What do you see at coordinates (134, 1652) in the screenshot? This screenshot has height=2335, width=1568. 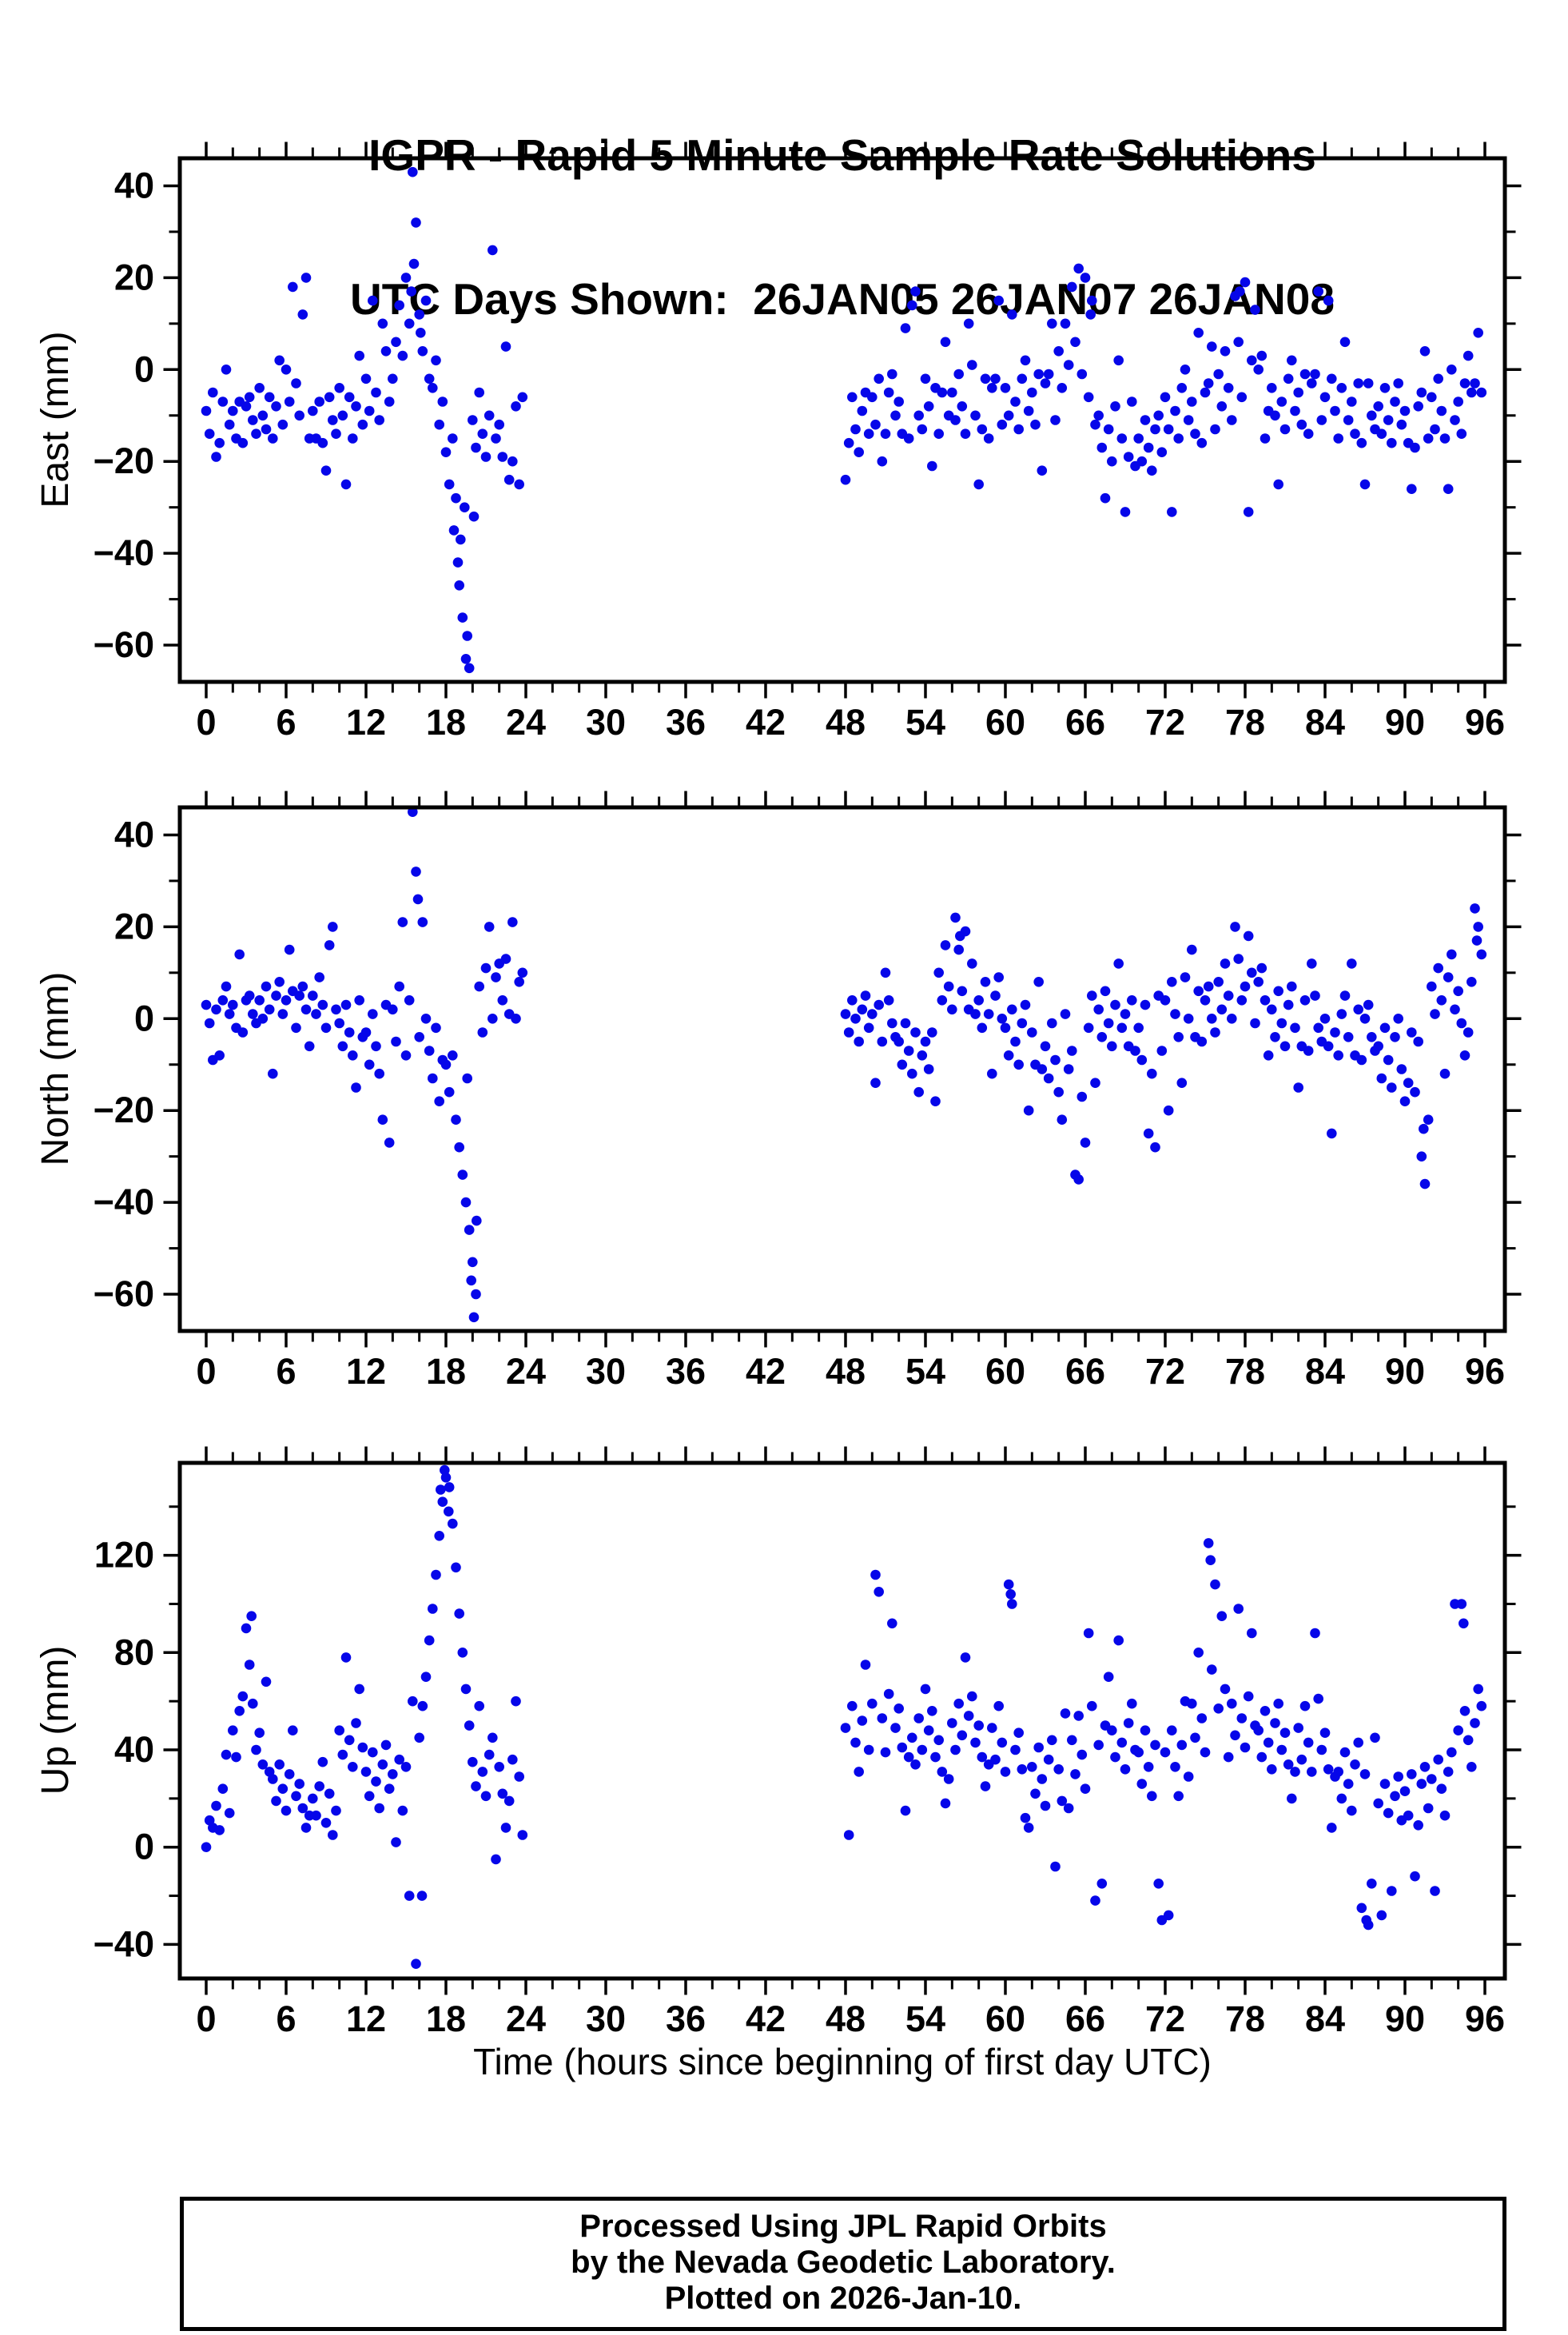 I see `svg-text: 80` at bounding box center [134, 1652].